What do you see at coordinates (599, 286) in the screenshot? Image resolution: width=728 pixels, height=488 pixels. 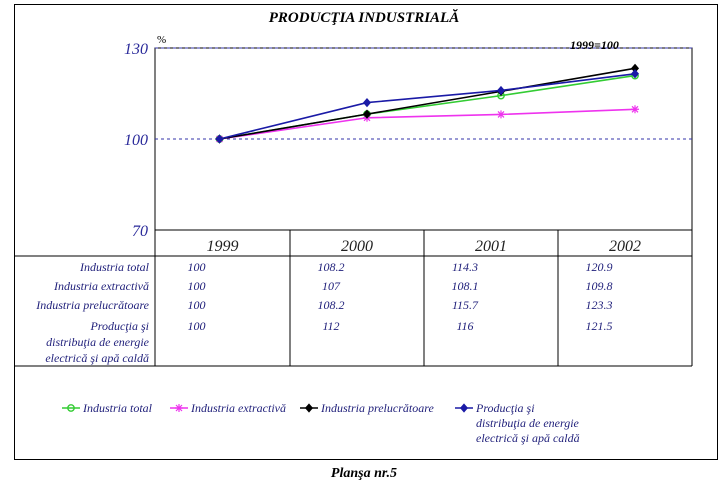 I see `data-label: 109.8` at bounding box center [599, 286].